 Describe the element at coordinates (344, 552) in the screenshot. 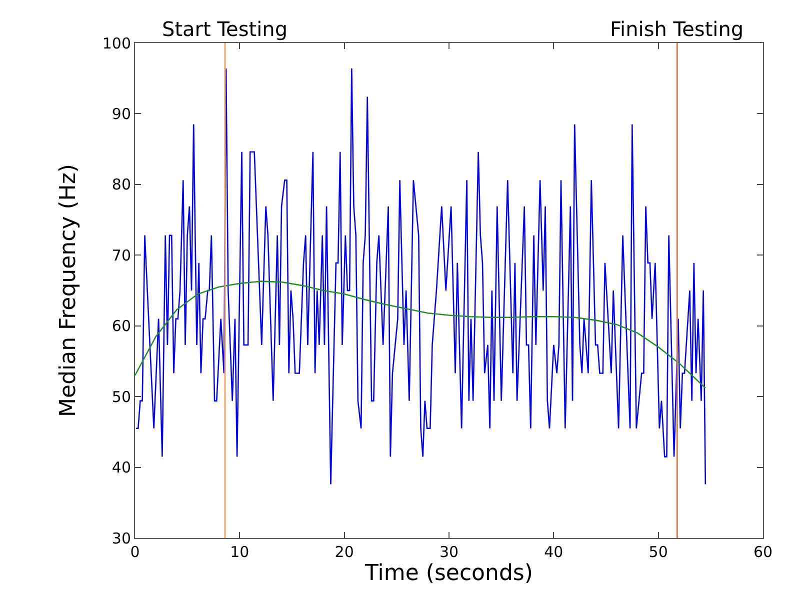

I see `x-tick-label: 20` at that location.